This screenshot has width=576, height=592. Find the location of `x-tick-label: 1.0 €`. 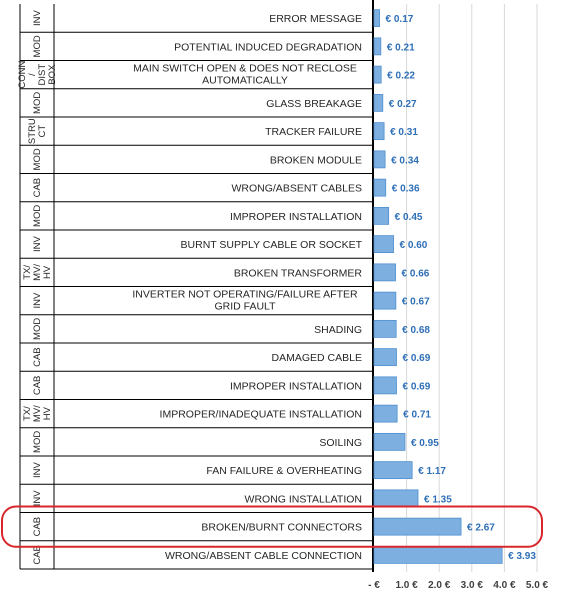

x-tick-label: 1.0 € is located at coordinates (406, 585).